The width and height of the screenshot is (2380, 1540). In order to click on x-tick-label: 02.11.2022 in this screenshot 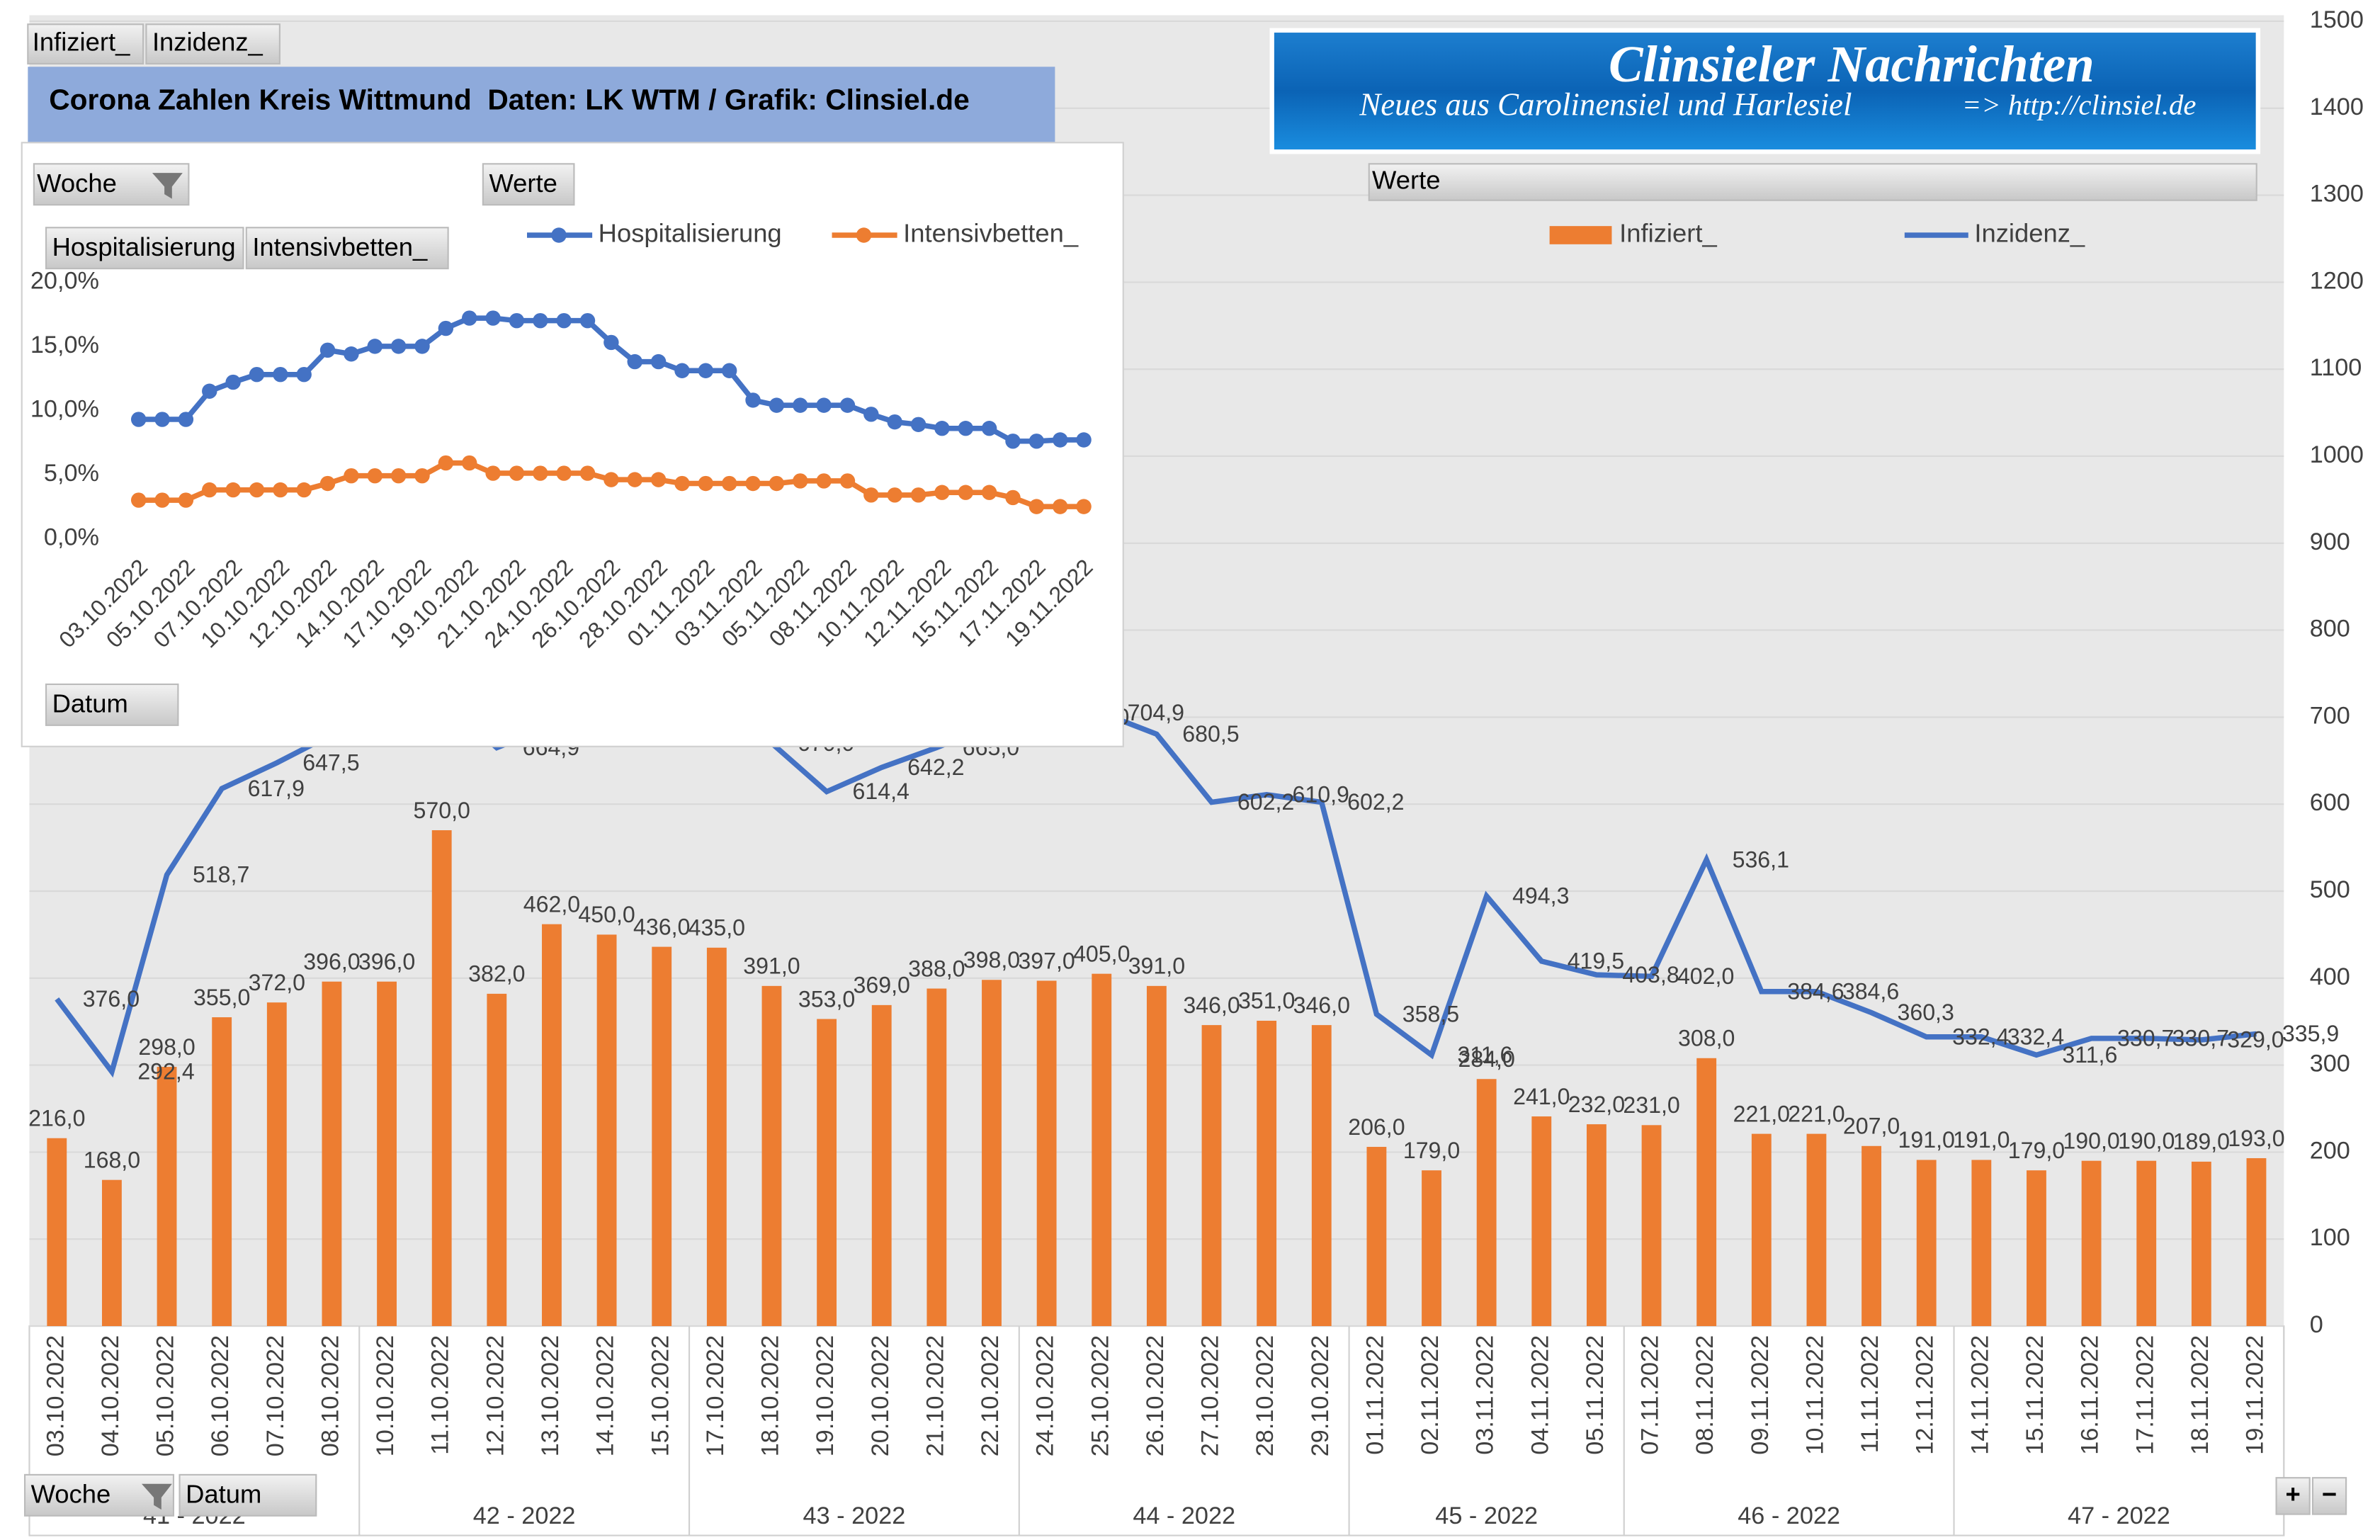, I will do `click(1431, 1395)`.